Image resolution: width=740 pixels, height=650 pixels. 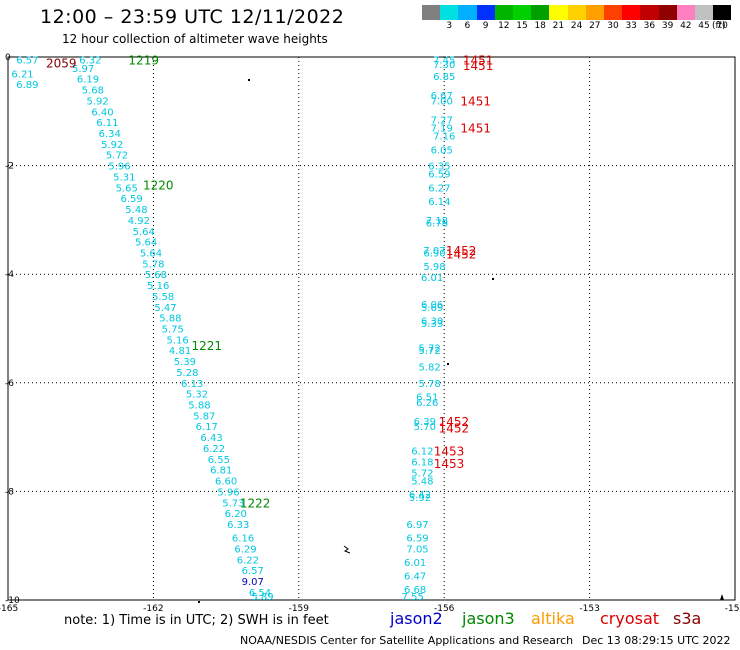 What do you see at coordinates (158, 186) in the screenshot?
I see `time-label: 1220` at bounding box center [158, 186].